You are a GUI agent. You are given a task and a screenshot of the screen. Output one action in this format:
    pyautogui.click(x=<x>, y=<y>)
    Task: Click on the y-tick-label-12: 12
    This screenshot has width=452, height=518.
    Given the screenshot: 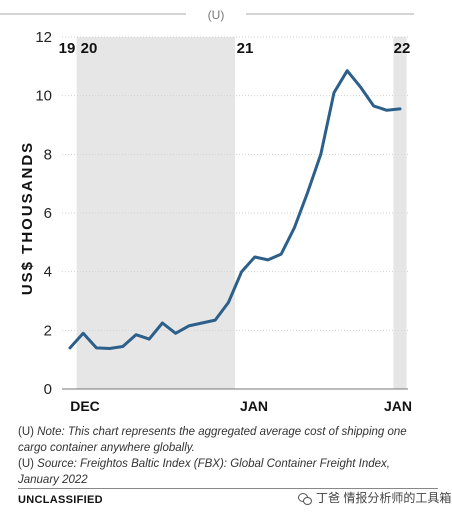 What is the action you would take?
    pyautogui.click(x=43, y=37)
    